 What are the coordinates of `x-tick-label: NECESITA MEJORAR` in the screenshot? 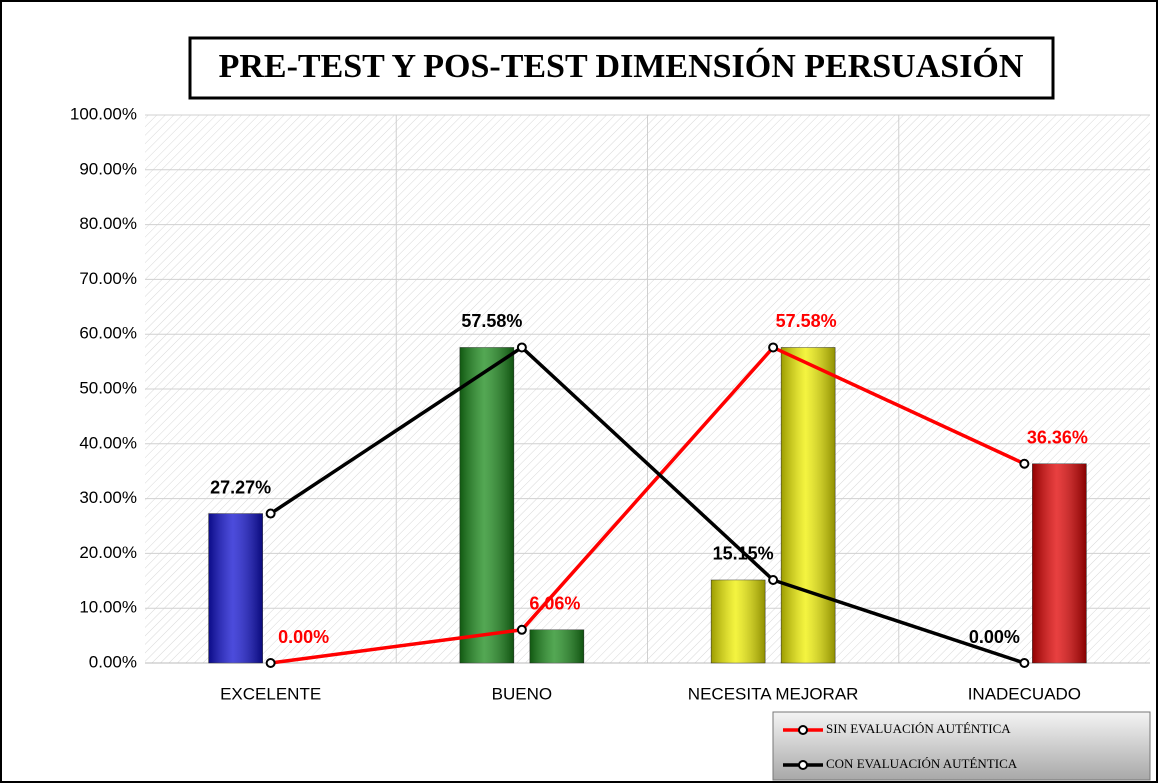 It's located at (773, 693).